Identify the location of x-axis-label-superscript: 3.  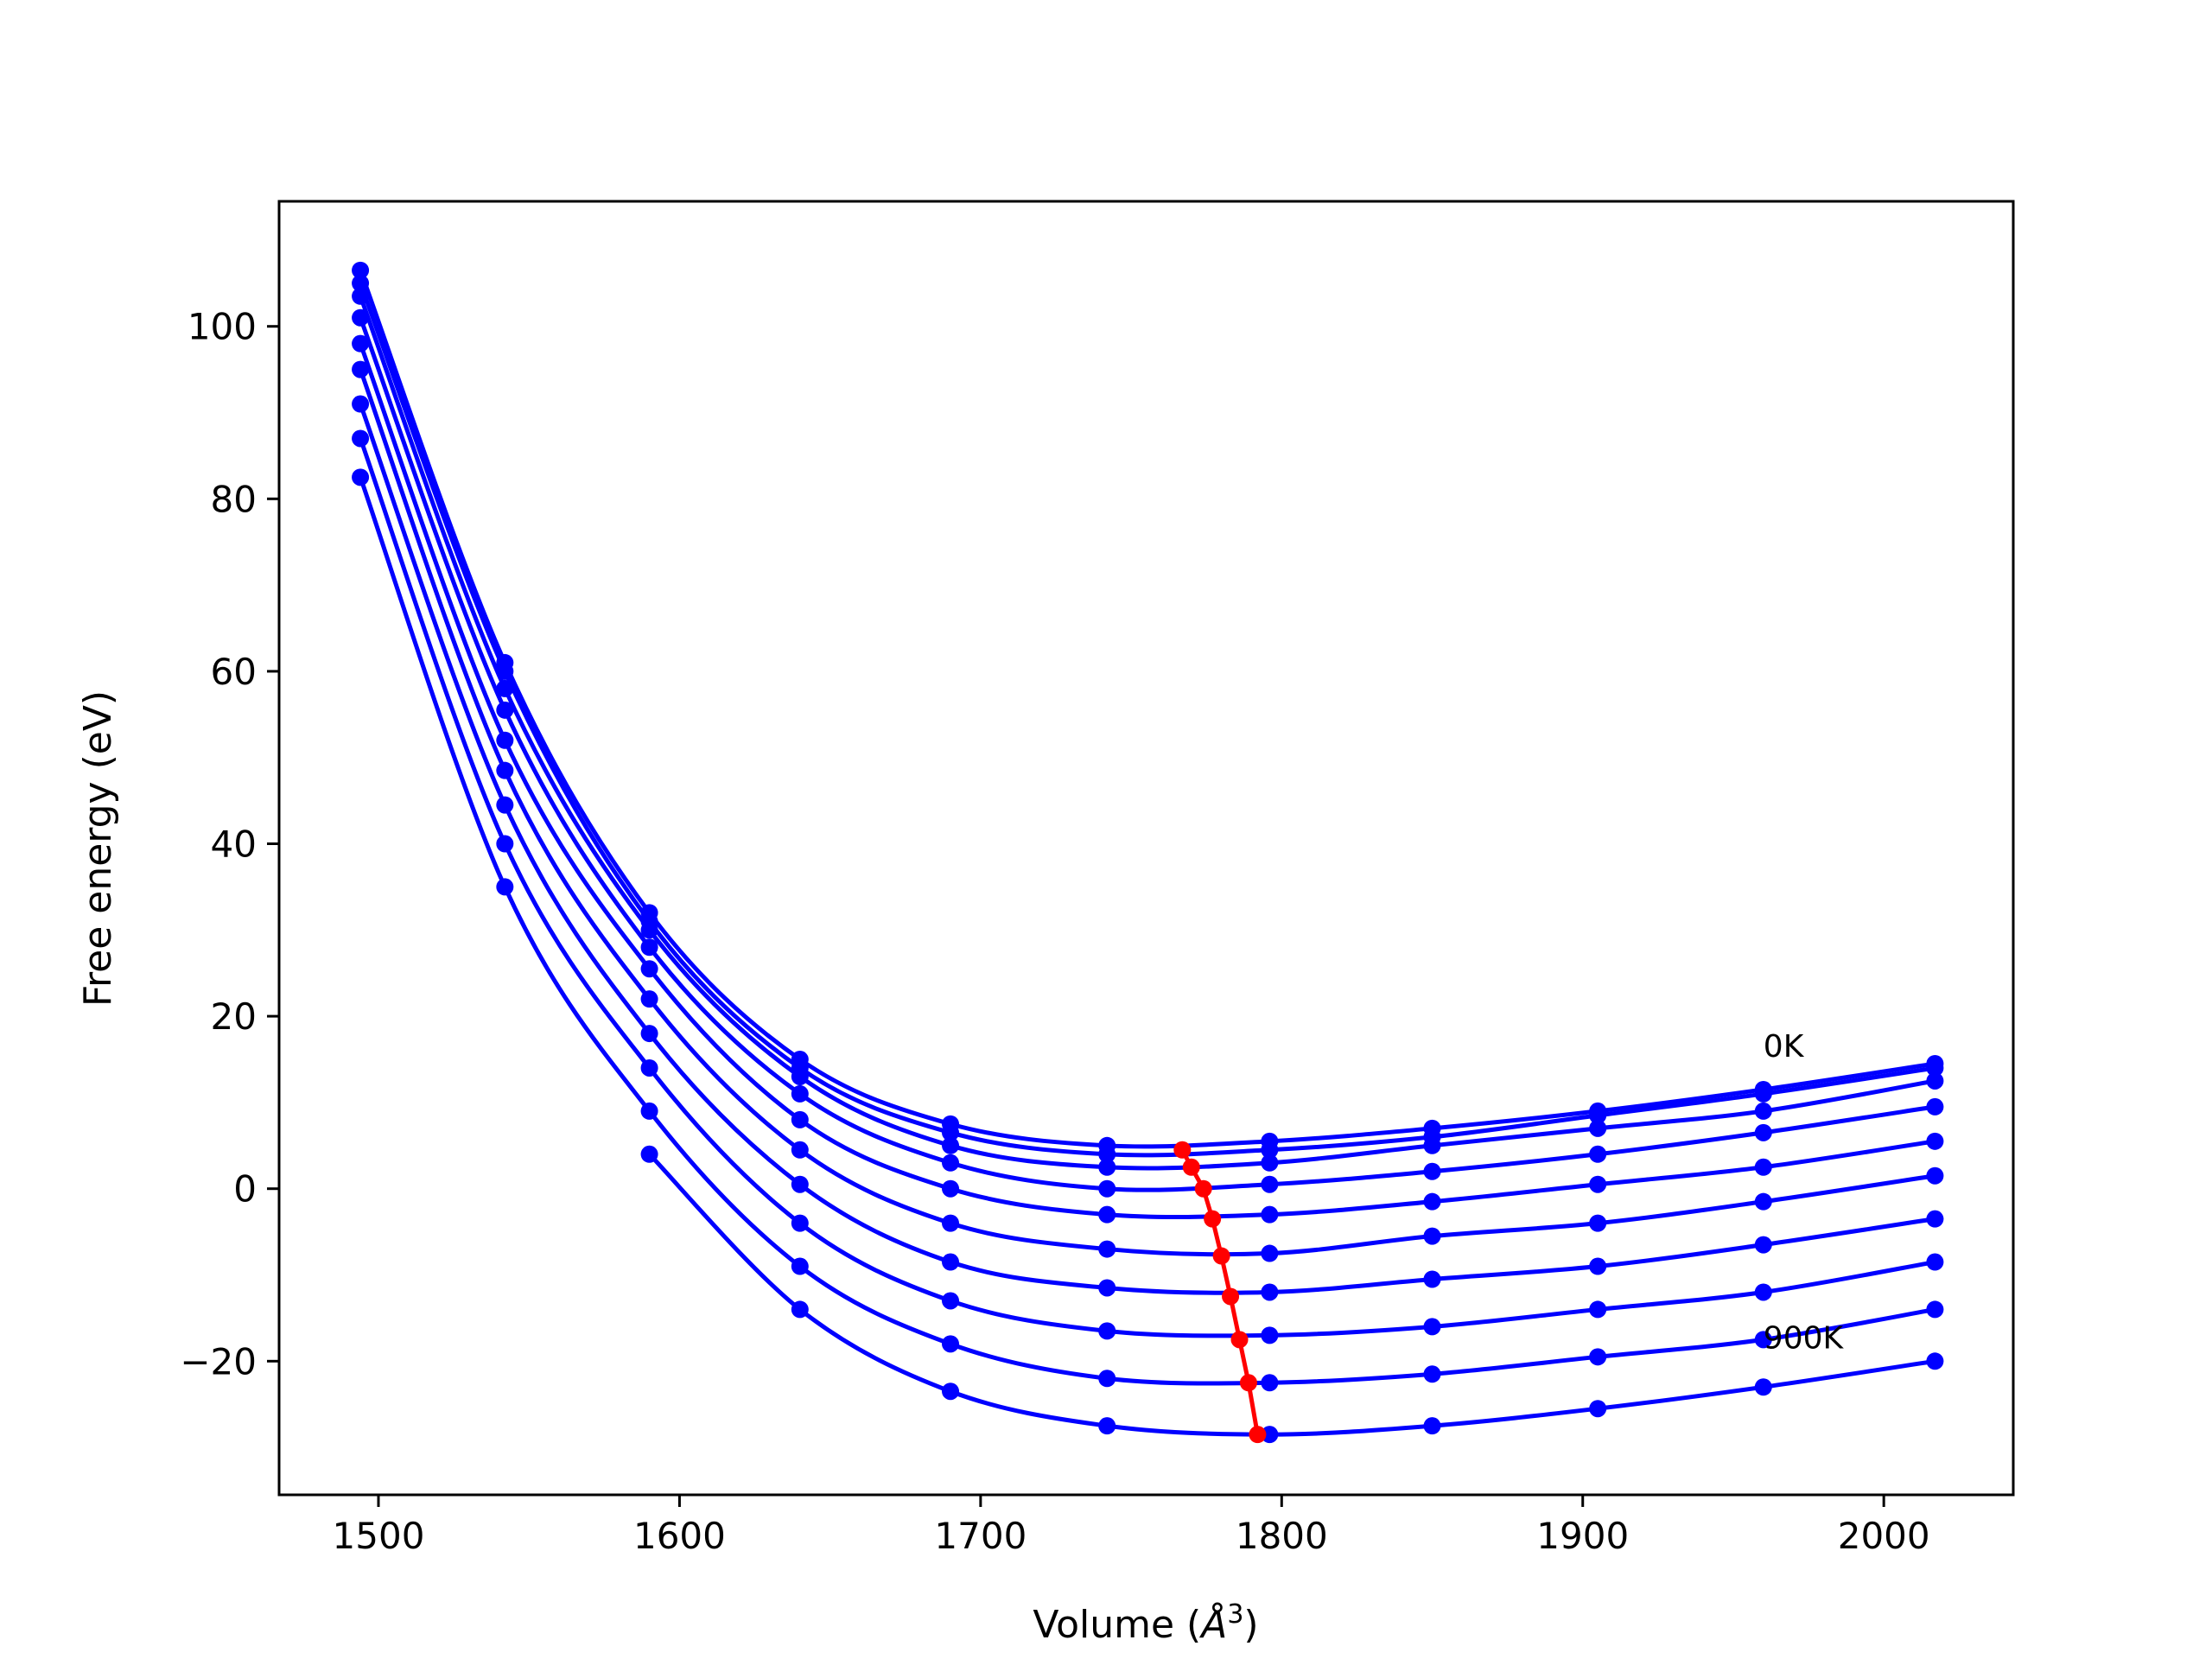
(1235, 1614).